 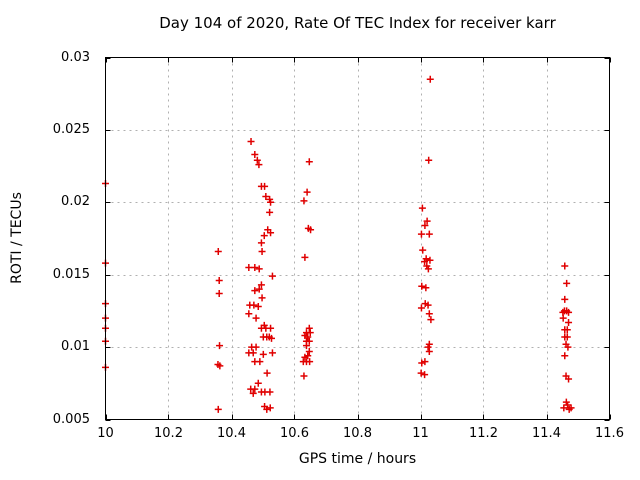 I want to click on y-tick-label: 0.01, so click(x=75, y=347).